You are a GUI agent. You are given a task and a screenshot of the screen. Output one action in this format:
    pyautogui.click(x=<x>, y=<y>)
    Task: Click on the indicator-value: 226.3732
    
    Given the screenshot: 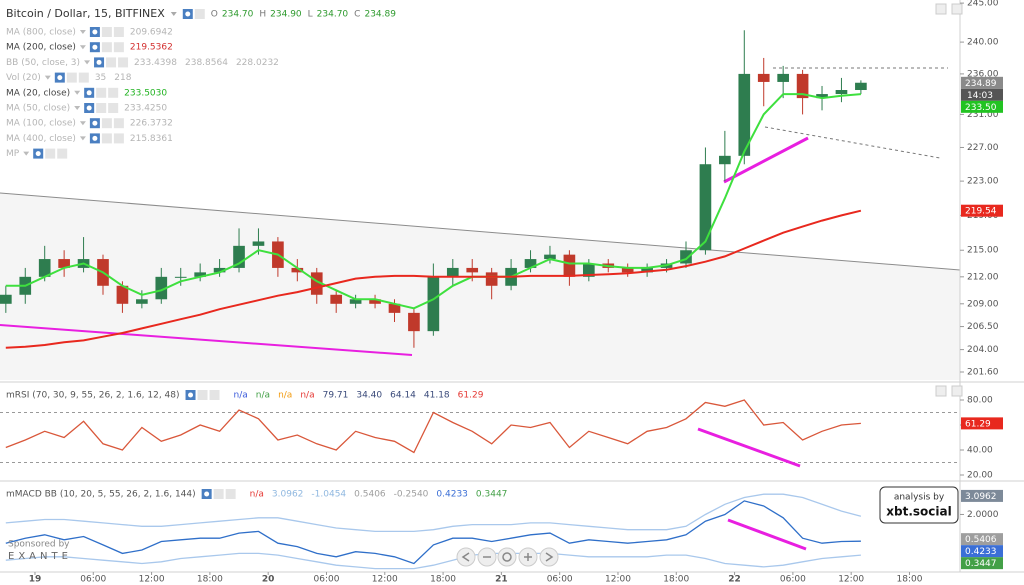 What is the action you would take?
    pyautogui.click(x=151, y=124)
    